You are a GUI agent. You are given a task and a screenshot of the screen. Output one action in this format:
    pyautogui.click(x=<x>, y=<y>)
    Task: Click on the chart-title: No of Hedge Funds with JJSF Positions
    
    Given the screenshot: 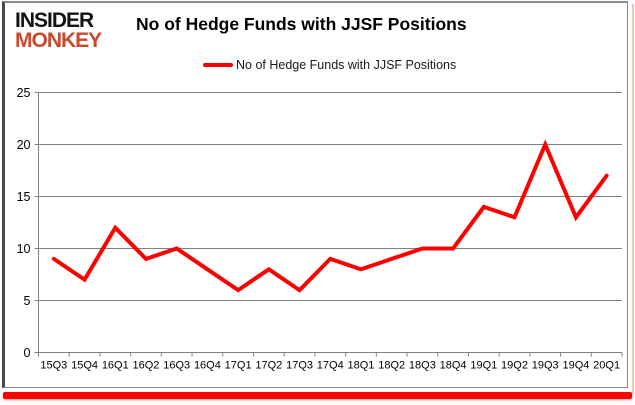 What is the action you would take?
    pyautogui.click(x=301, y=24)
    